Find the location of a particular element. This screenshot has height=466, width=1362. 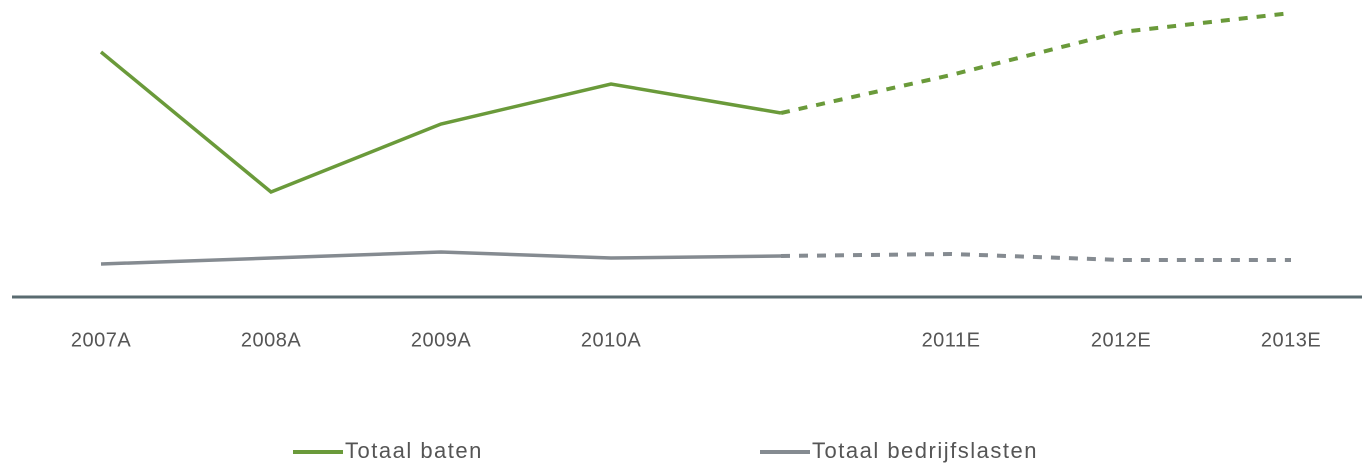

legend-label: Totaal baten is located at coordinates (414, 450).